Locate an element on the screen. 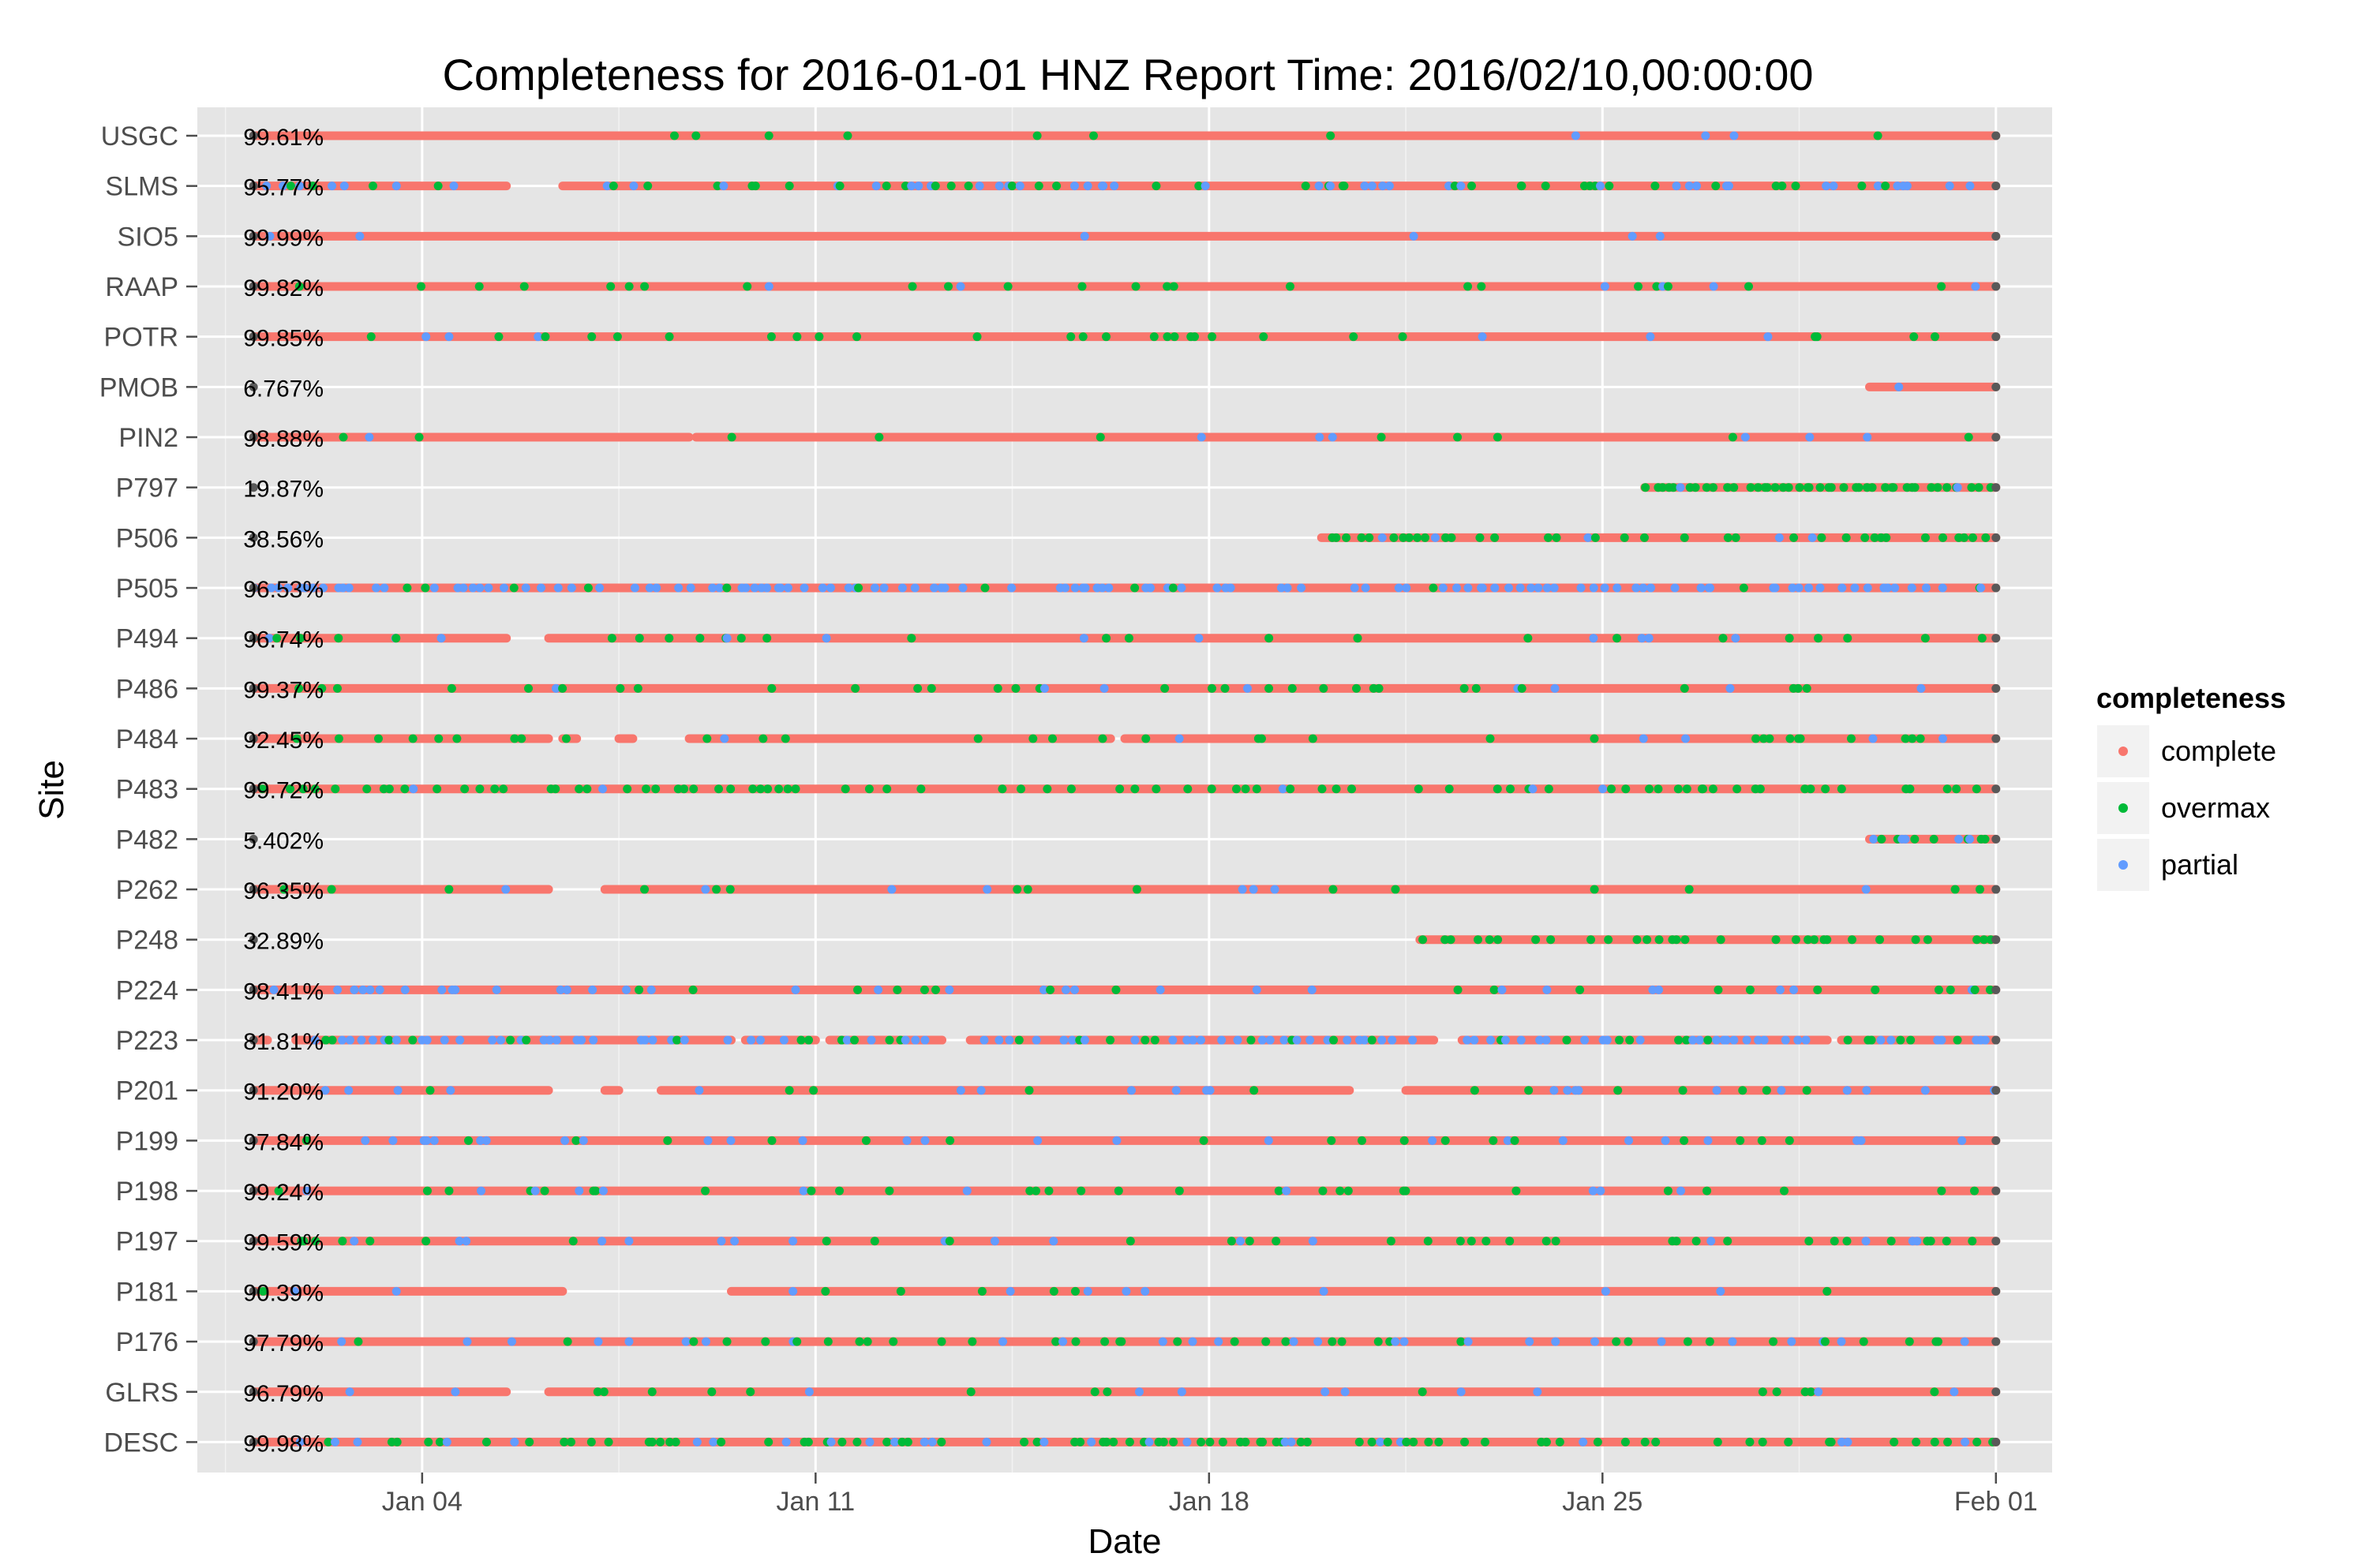 The height and width of the screenshot is (1568, 2371). completeness-percent-label: 38.56% is located at coordinates (283, 539).